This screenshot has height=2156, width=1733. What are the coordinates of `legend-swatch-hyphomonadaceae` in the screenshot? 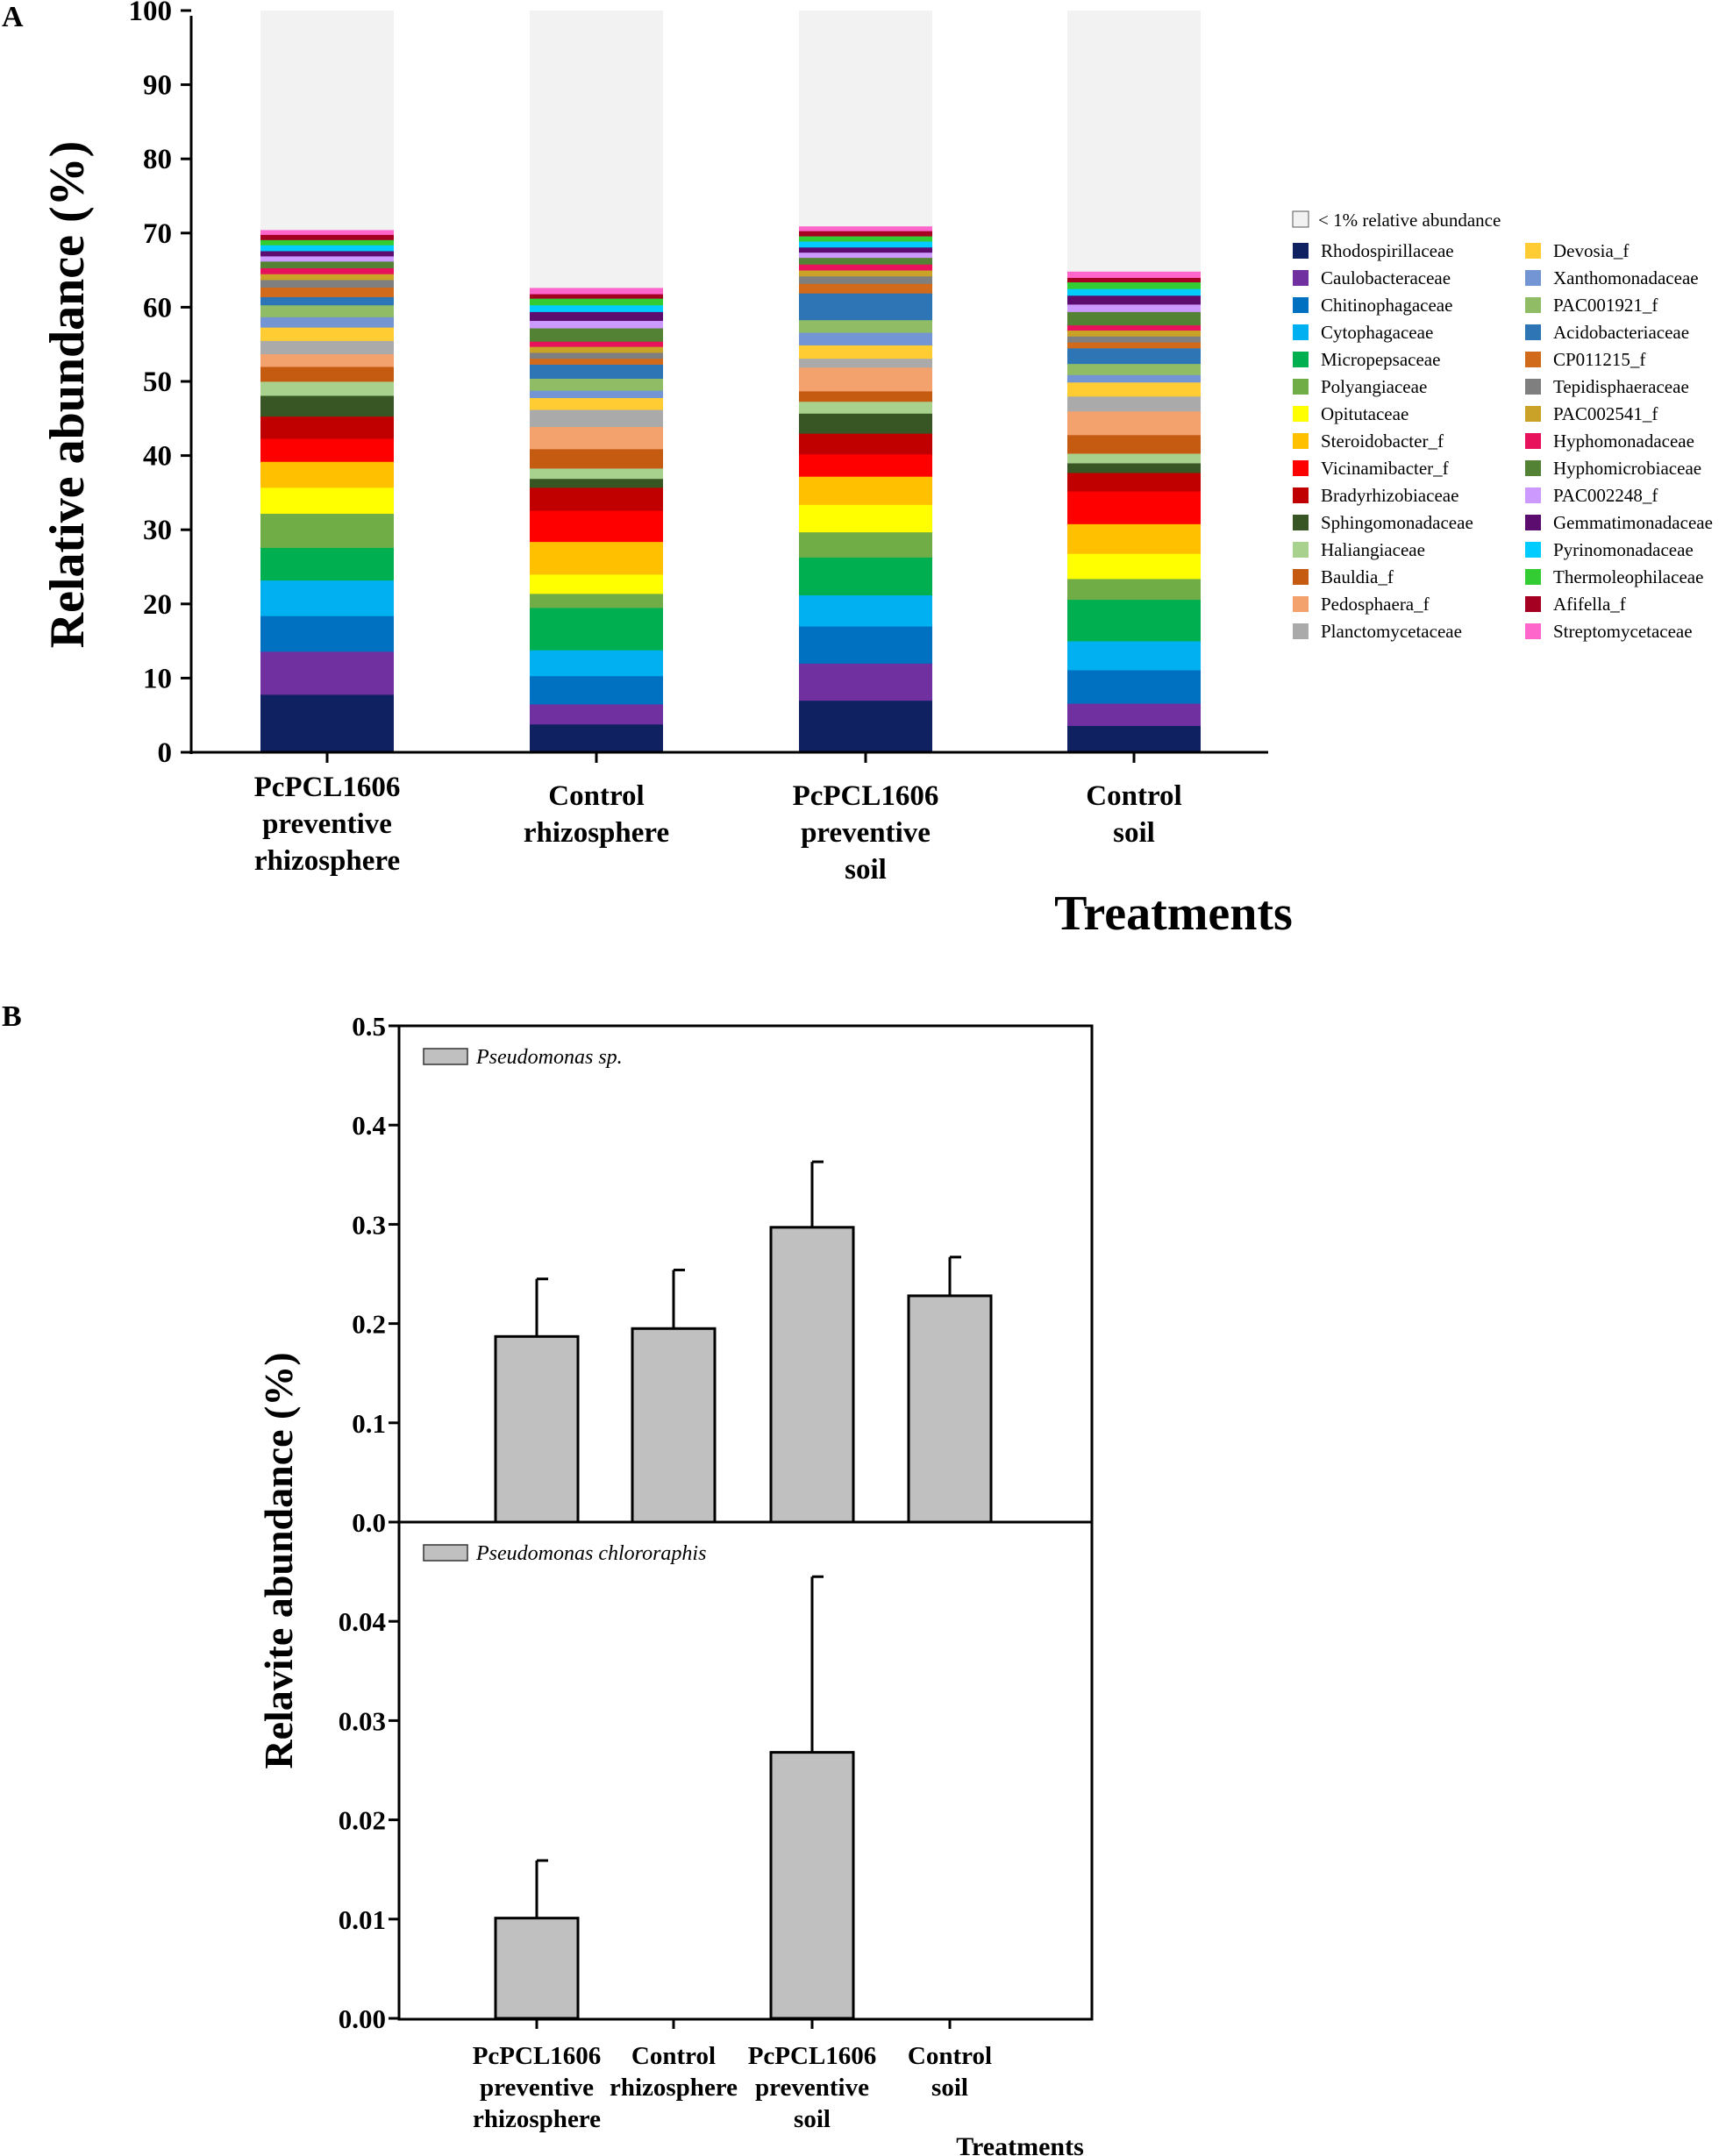 It's located at (1533, 441).